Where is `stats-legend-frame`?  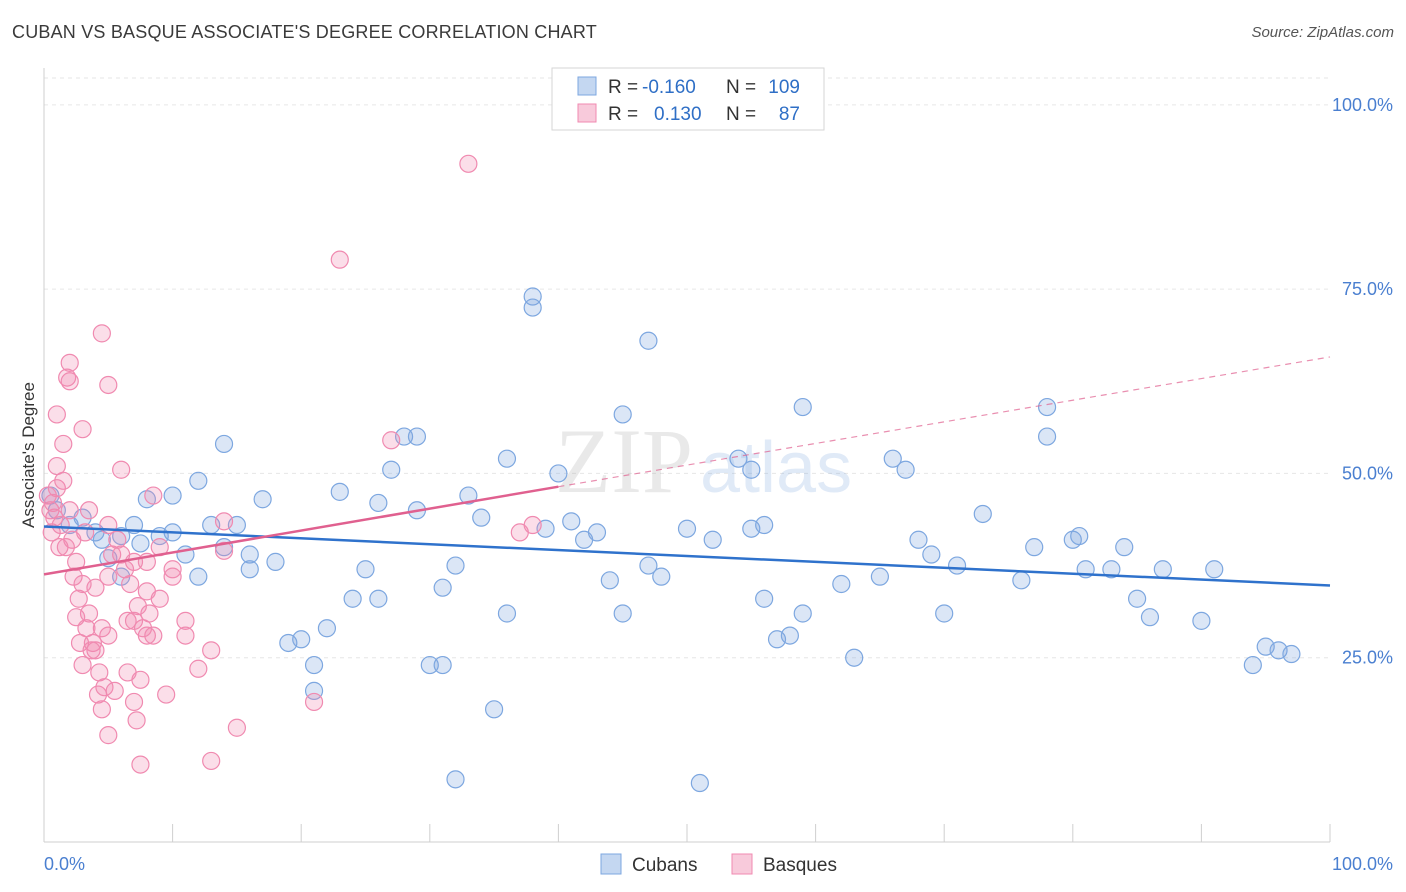 stats-legend-frame is located at coordinates (688, 99).